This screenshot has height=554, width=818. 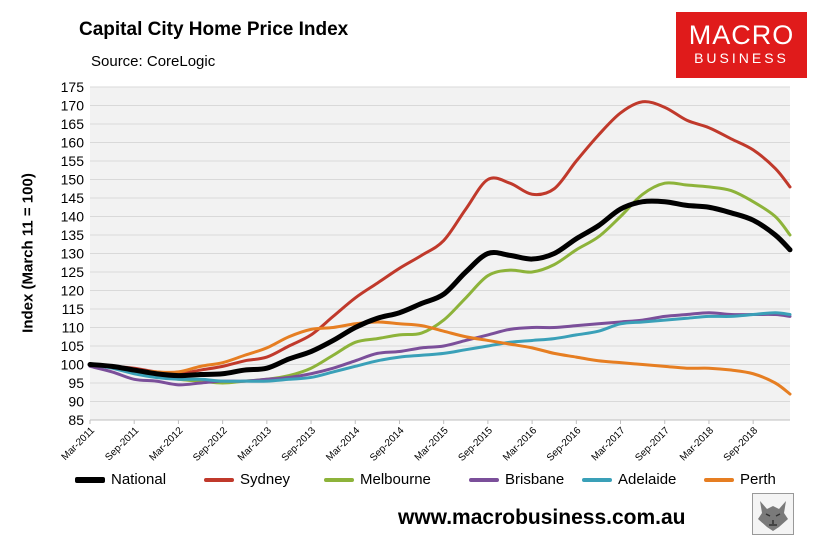 What do you see at coordinates (76, 383) in the screenshot?
I see `y-tick-label: 95` at bounding box center [76, 383].